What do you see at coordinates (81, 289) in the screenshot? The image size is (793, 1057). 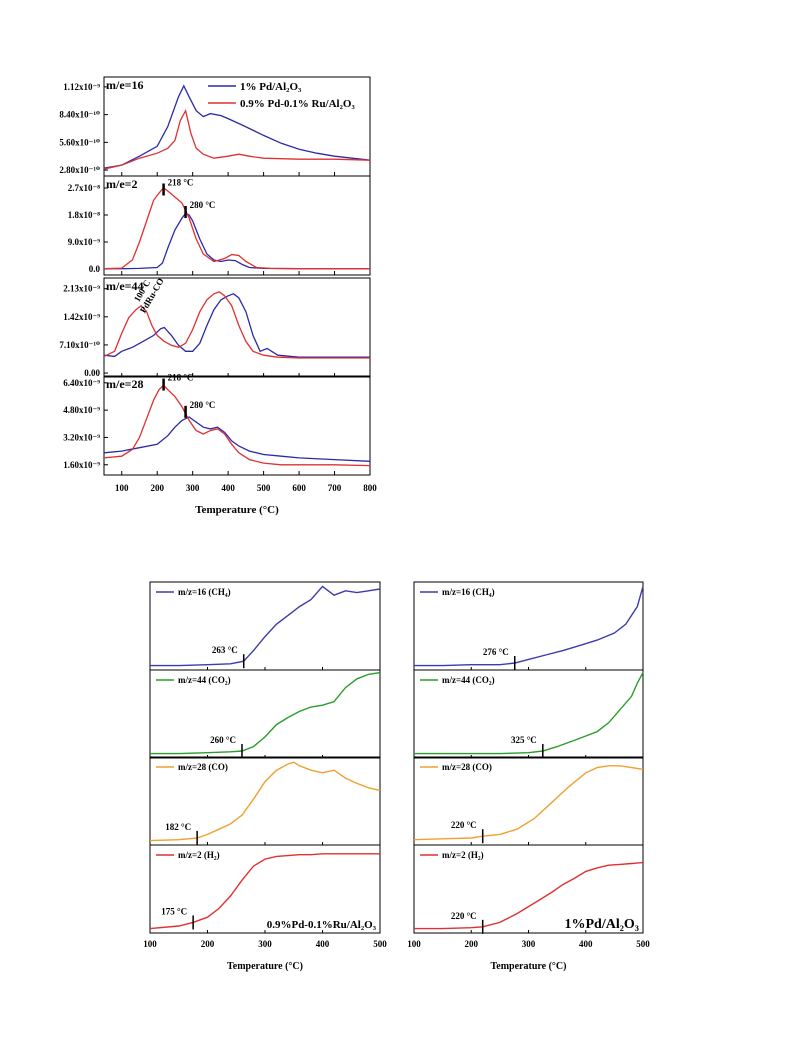 I see `fig1-ytick-label: 2.13x10⁻⁹` at bounding box center [81, 289].